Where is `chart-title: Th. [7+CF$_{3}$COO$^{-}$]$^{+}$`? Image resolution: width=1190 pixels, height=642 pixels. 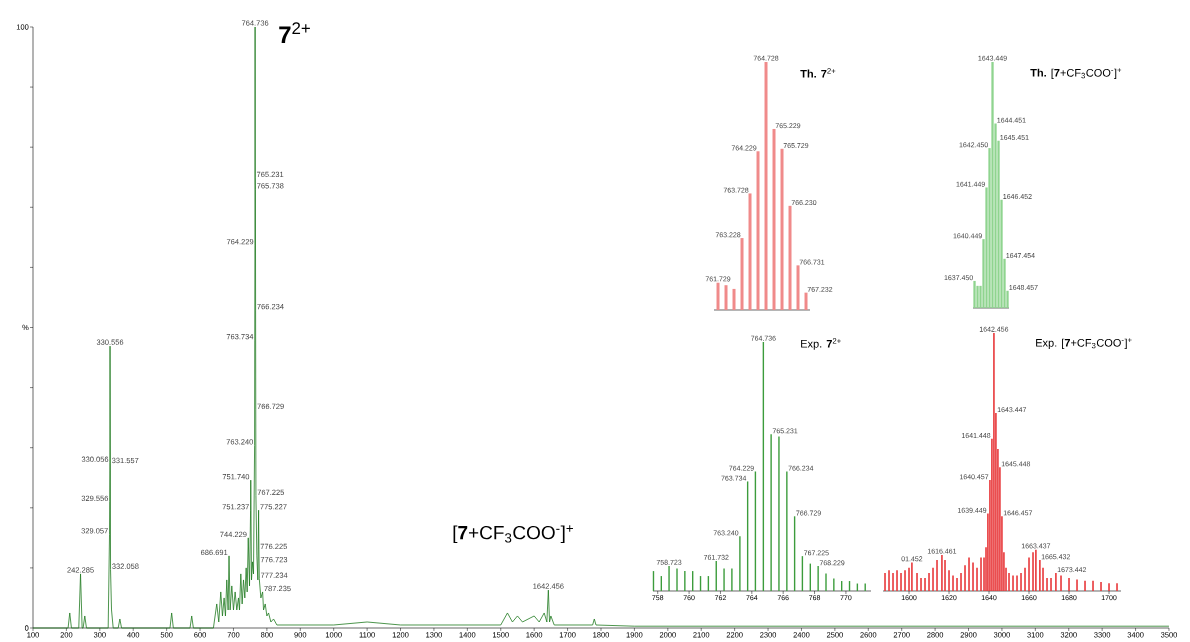
chart-title: Th. [7+CF$_{3}$COO$^{-}$]$^{+}$ is located at coordinates (1076, 73).